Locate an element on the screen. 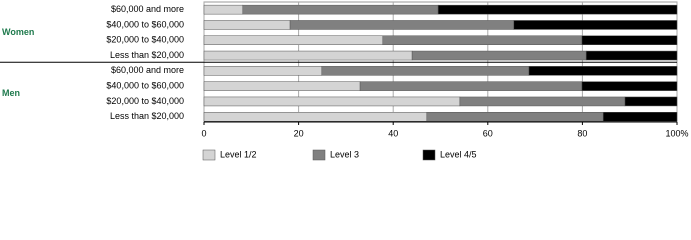 This screenshot has width=691, height=240. legend-label: Level 4/5 is located at coordinates (458, 154).